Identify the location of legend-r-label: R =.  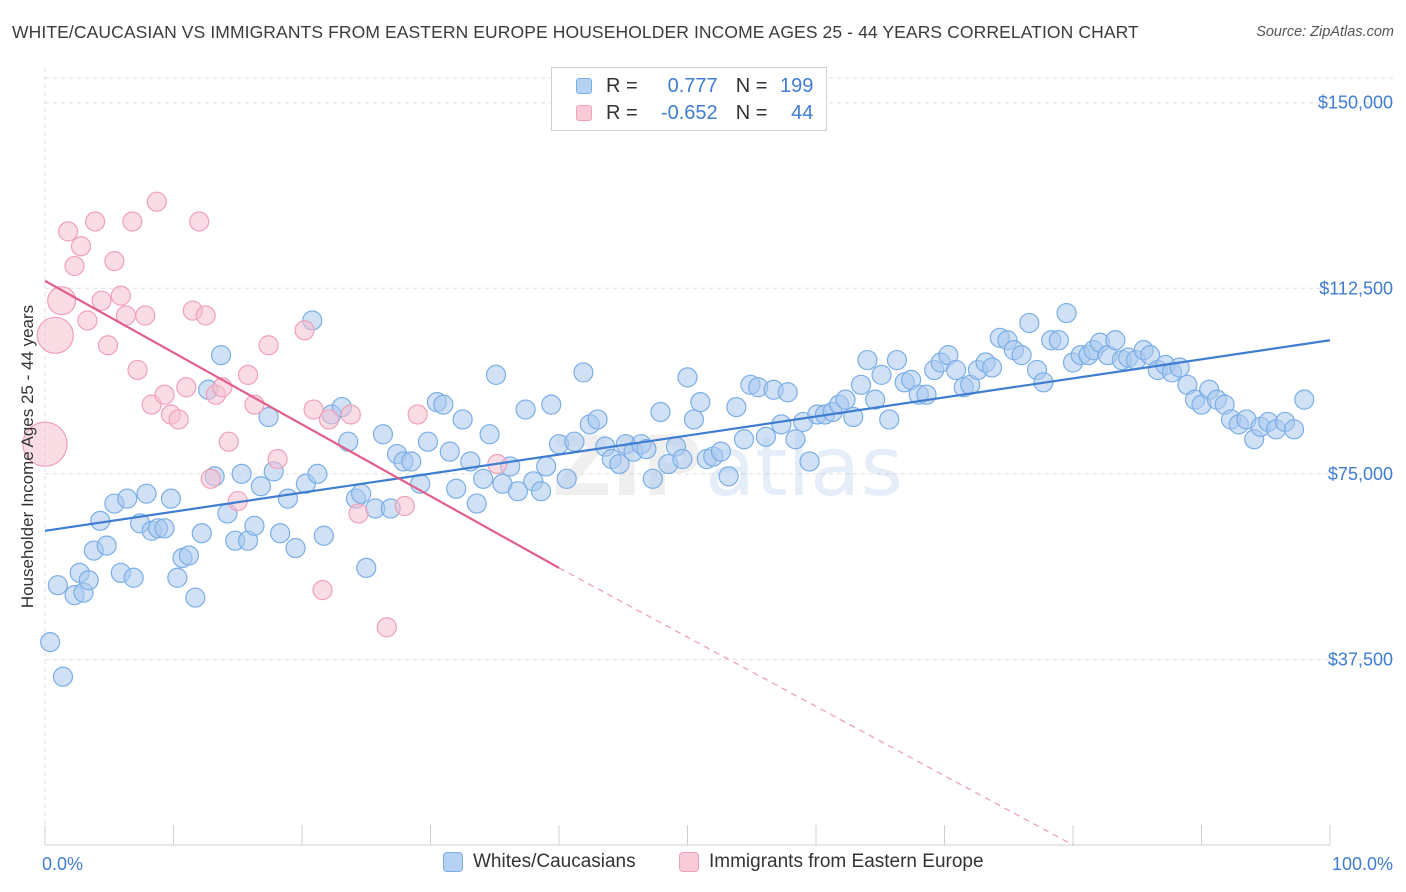
(622, 112).